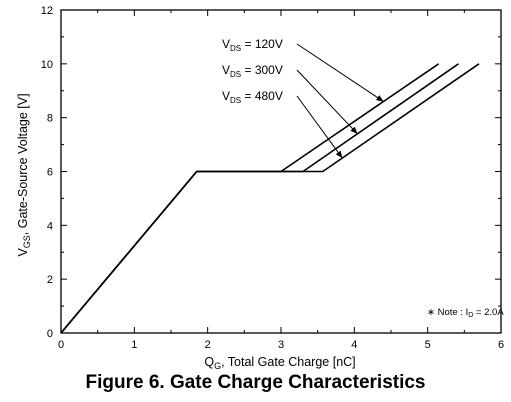  What do you see at coordinates (252, 71) in the screenshot?
I see `legend-label-vds-2: VDS = 300V` at bounding box center [252, 71].